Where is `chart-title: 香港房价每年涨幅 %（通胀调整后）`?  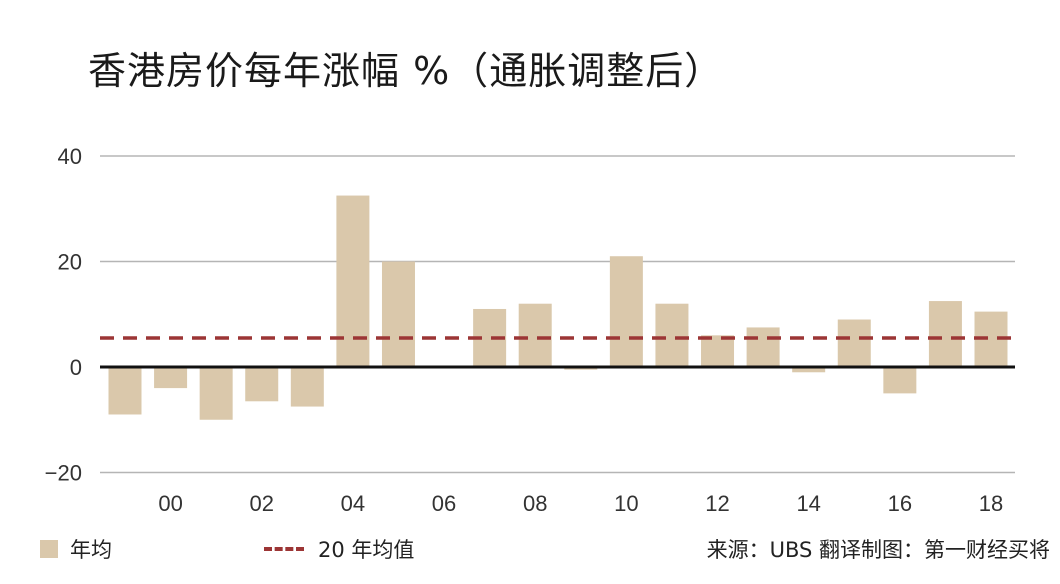 chart-title: 香港房价每年涨幅 %（通胀调整后） is located at coordinates (406, 71).